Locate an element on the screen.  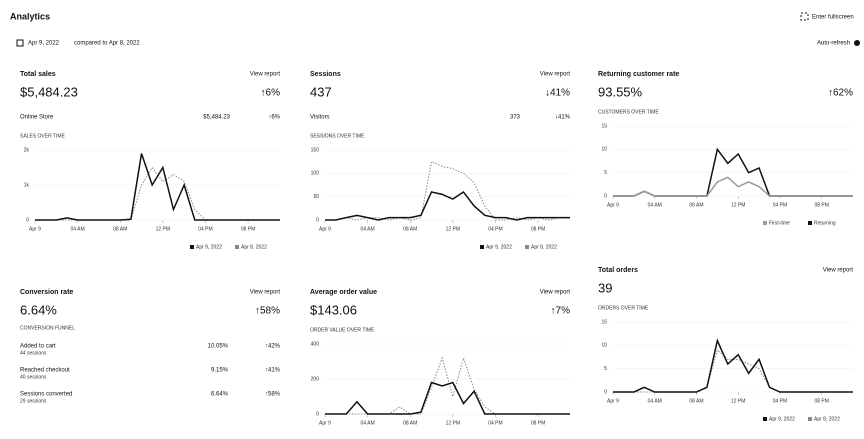
fullscreen-button: Enter fullscreen is located at coordinates (833, 18).